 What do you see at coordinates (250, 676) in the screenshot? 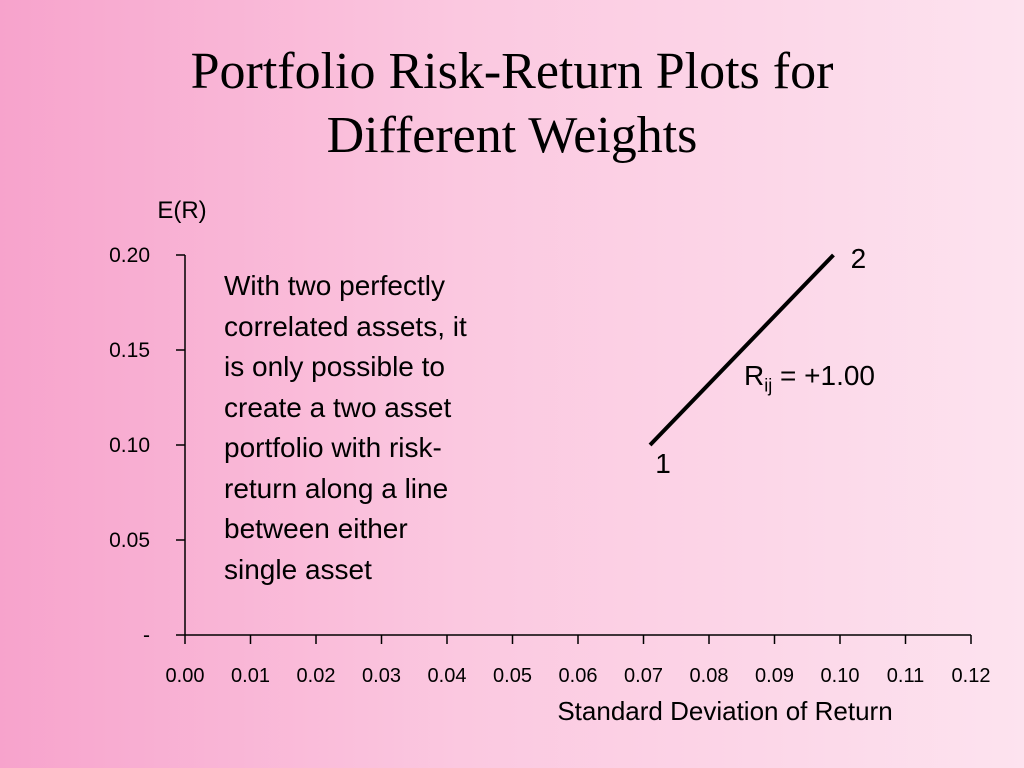
I see `x-tick-label: 0.01` at bounding box center [250, 676].